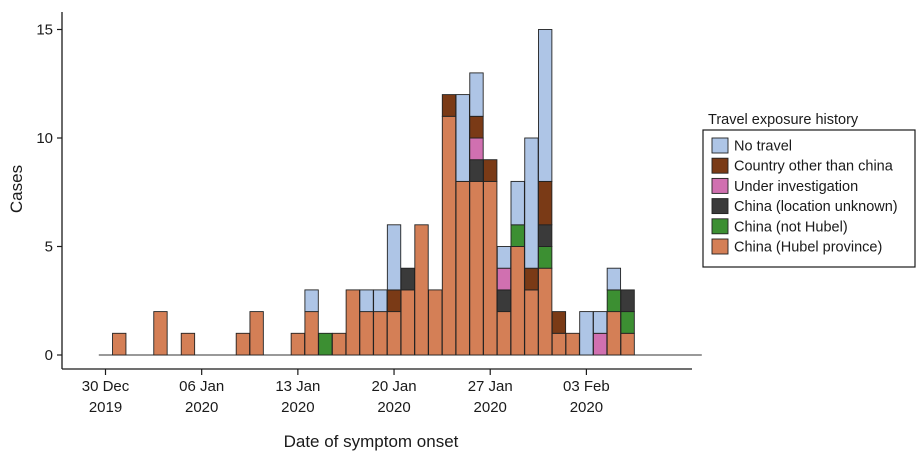  What do you see at coordinates (297, 386) in the screenshot?
I see `x-tick-label: 13 Jan` at bounding box center [297, 386].